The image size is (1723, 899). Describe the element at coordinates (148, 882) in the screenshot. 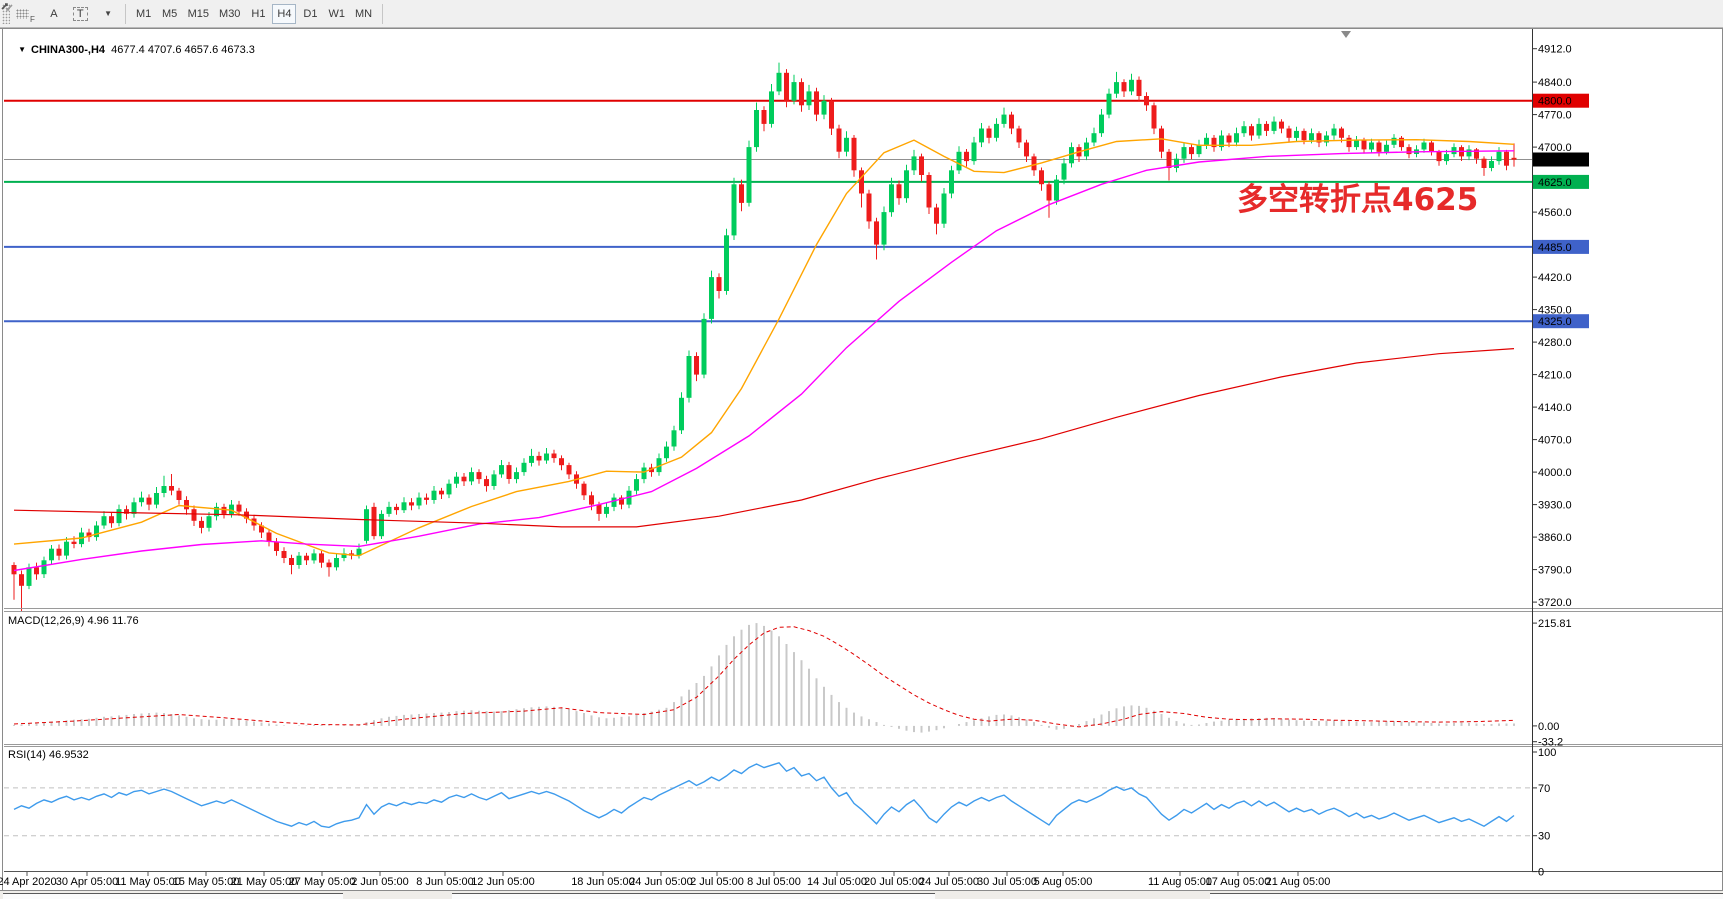

I see `time-axis-label: 11 May 05:00` at that location.